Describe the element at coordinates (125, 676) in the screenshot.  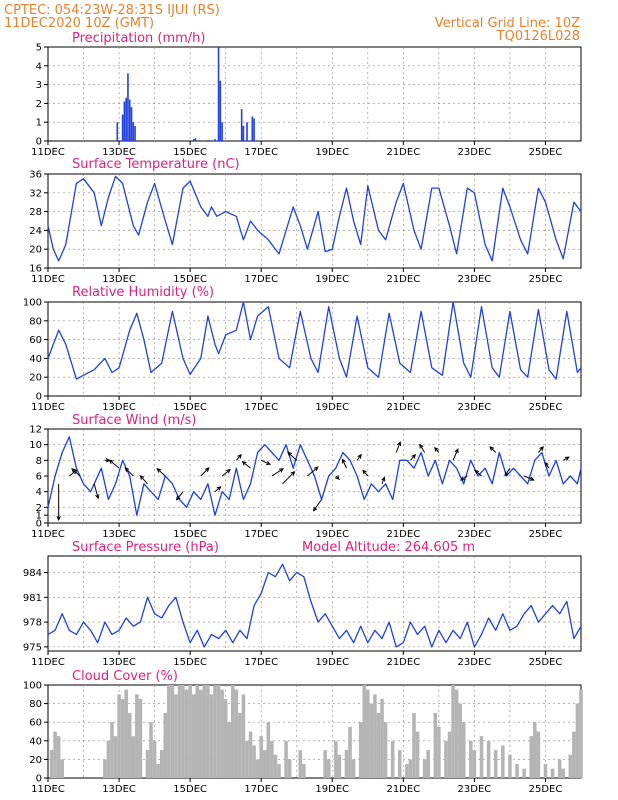
I see `cloud-cover-title: Cloud Cover (%)` at that location.